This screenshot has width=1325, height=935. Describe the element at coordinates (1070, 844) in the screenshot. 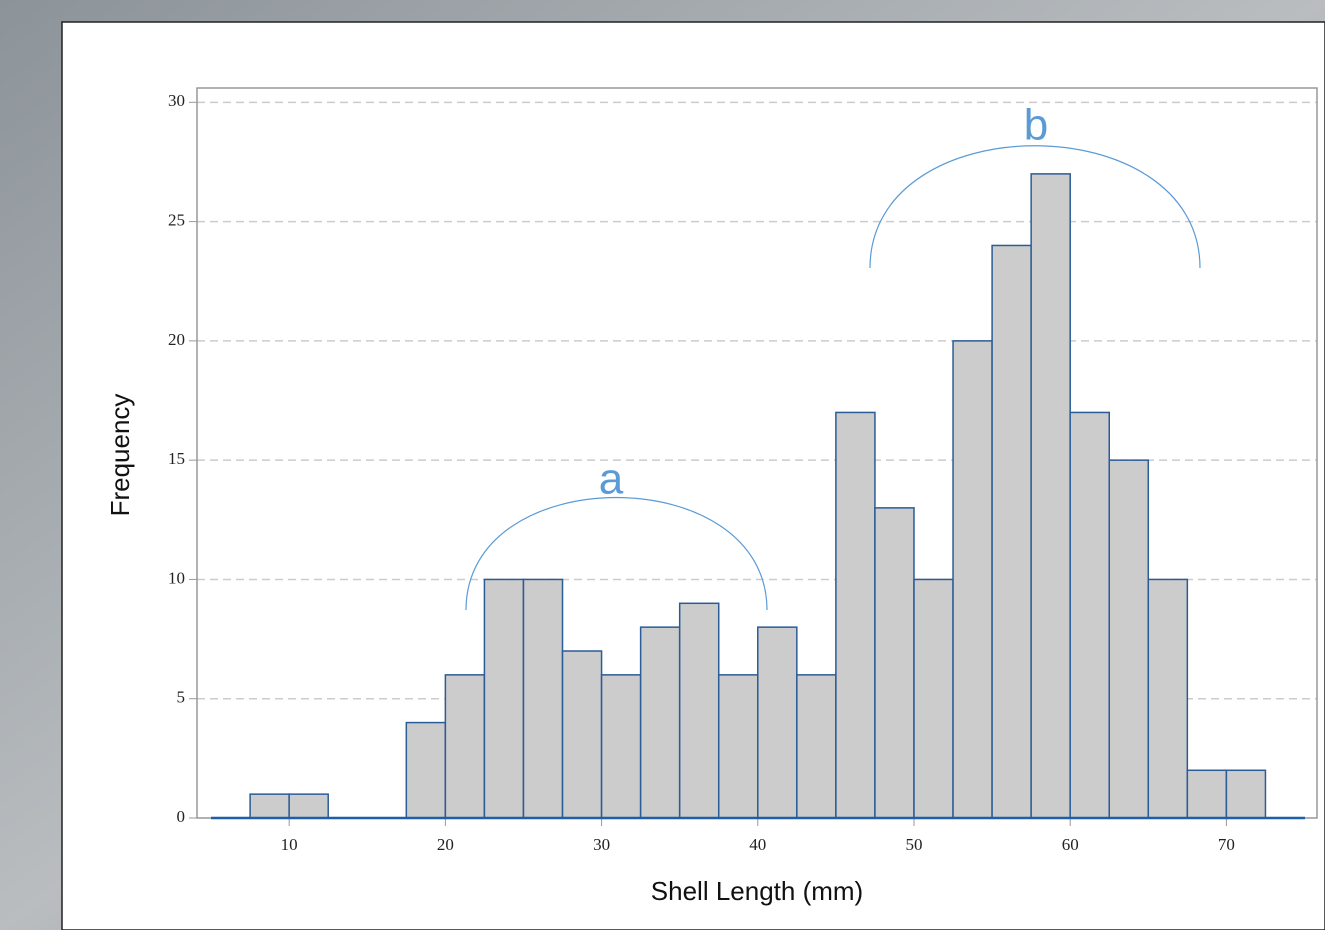

I see `x-tick-label: 60` at that location.